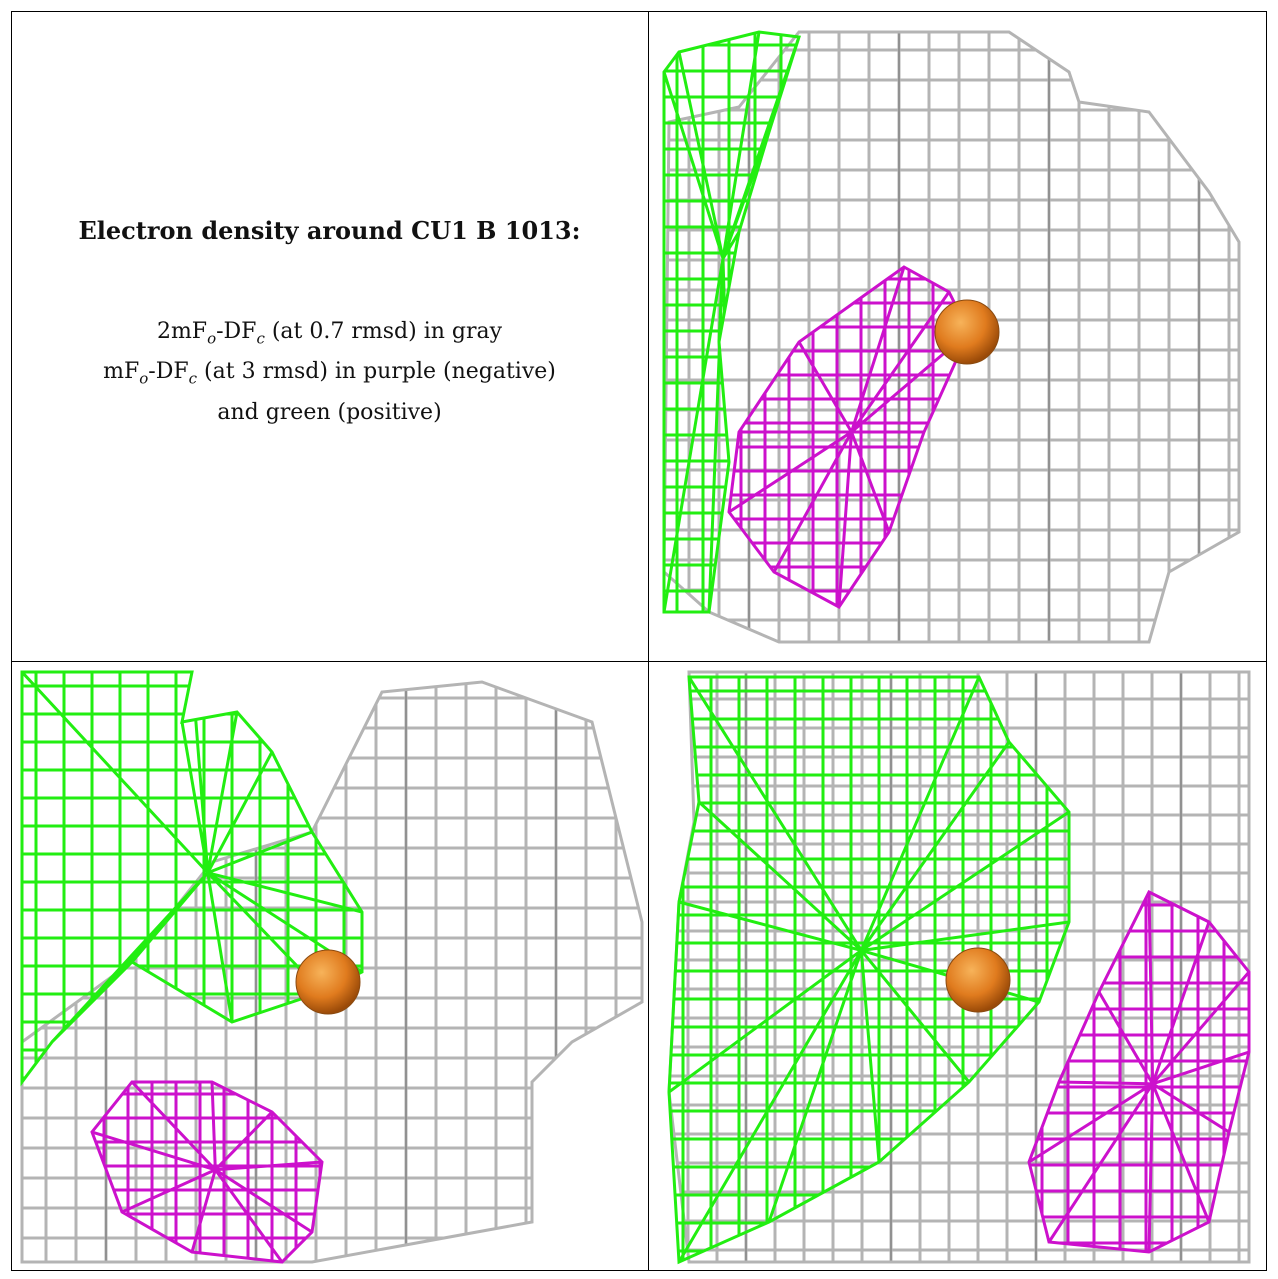 The width and height of the screenshot is (1278, 1279). Describe the element at coordinates (329, 230) in the screenshot. I see `caption-title: Electron density around CU1 B 1013:` at that location.